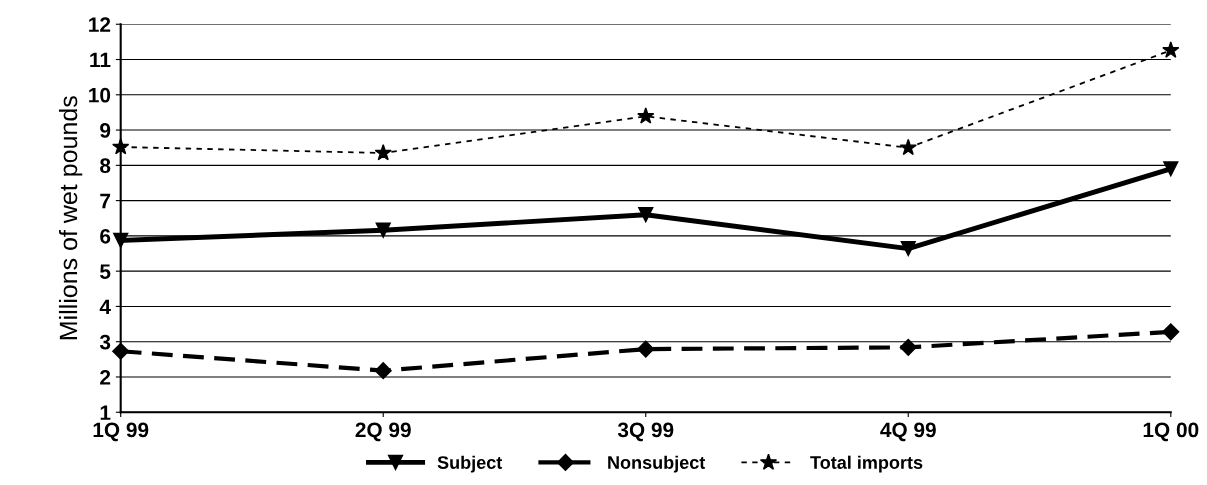  Describe the element at coordinates (100, 60) in the screenshot. I see `y-tick-label: 11` at that location.